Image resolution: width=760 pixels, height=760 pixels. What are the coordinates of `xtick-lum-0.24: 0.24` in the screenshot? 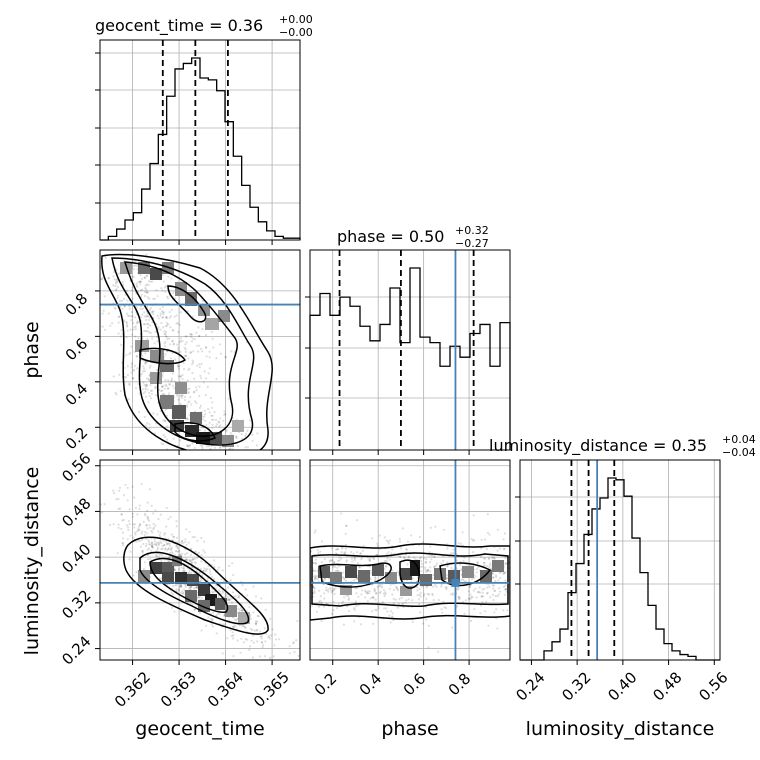 It's located at (530, 686).